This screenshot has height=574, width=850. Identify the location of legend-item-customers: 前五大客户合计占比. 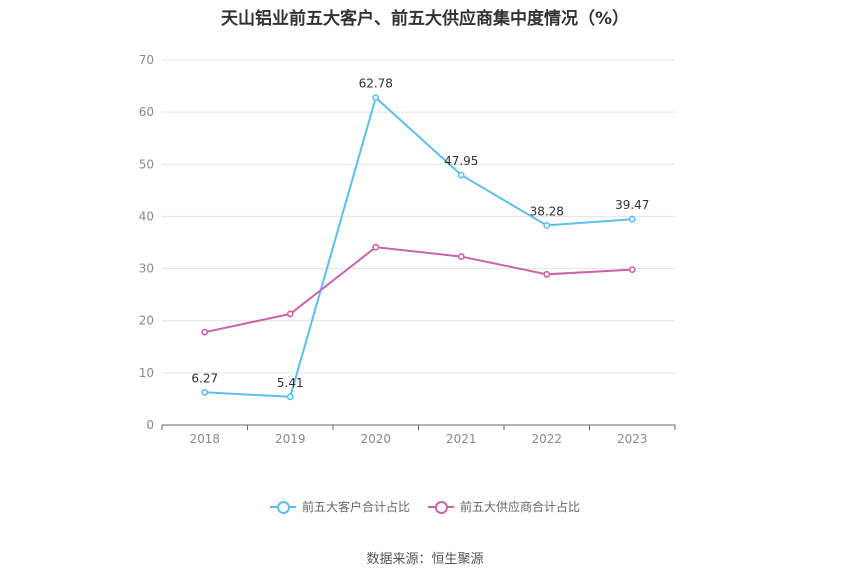
(339, 506).